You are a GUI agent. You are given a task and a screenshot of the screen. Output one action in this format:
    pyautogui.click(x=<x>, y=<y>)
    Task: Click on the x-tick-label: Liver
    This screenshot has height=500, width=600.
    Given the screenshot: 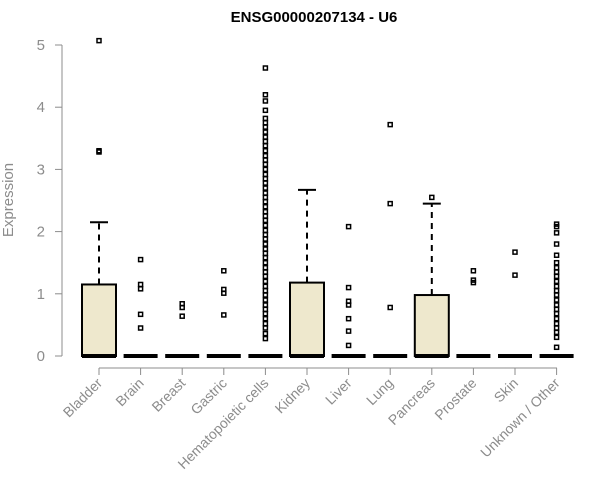 What is the action you would take?
    pyautogui.click(x=338, y=391)
    